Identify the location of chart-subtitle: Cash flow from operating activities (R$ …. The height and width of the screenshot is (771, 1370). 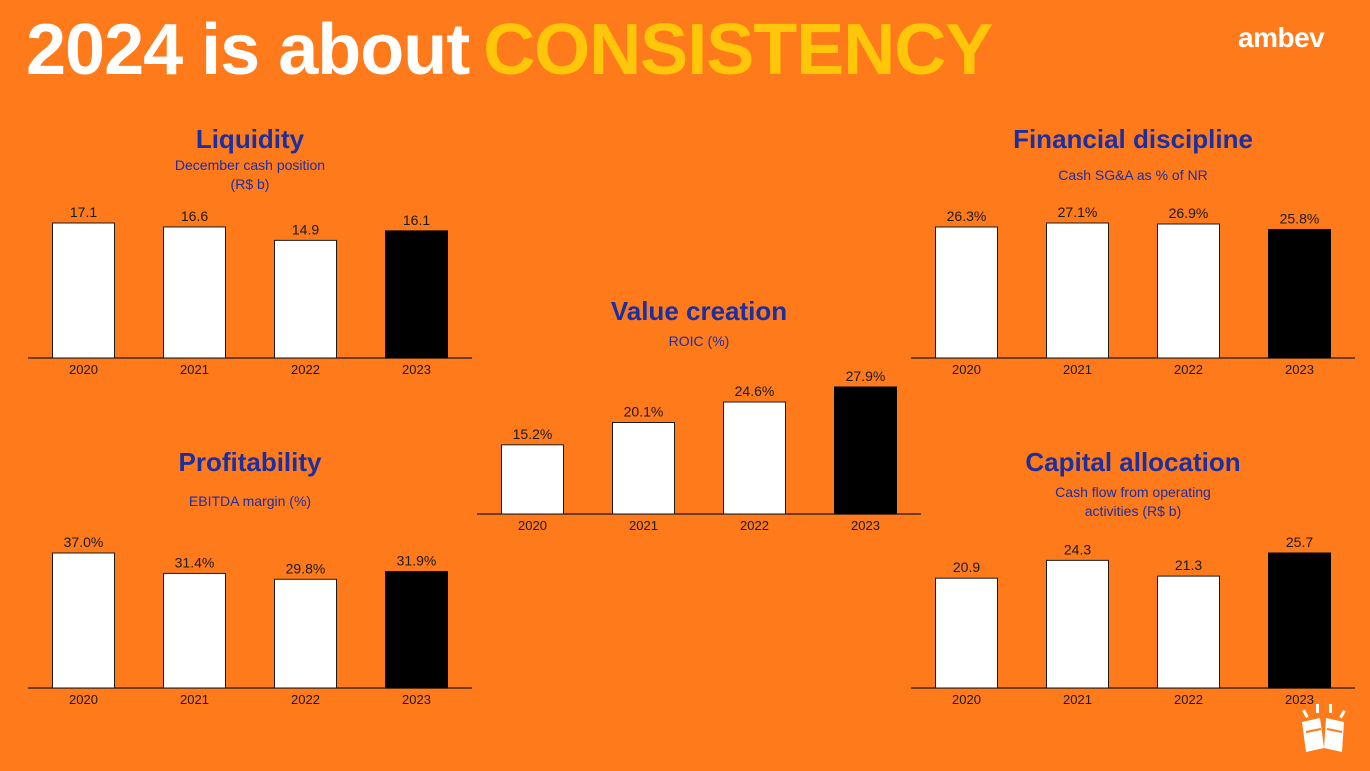
(1133, 501).